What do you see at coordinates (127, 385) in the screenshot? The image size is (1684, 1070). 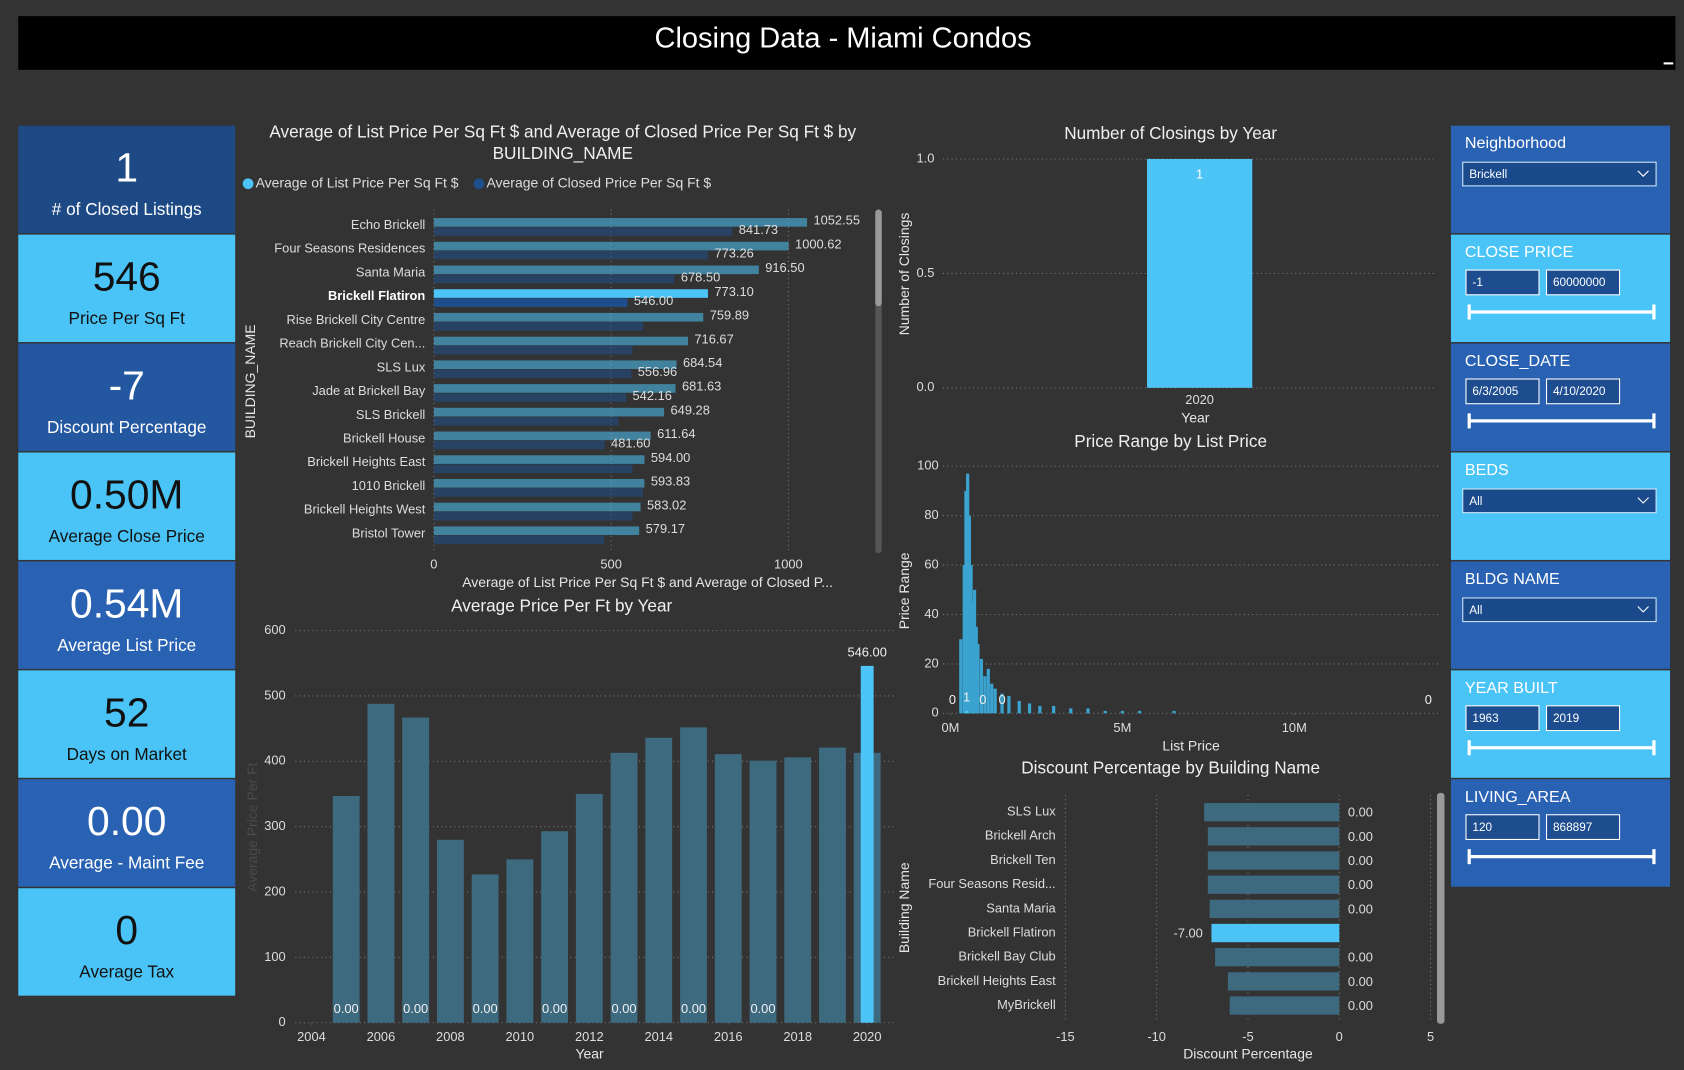 I see `kpi-value: -7` at bounding box center [127, 385].